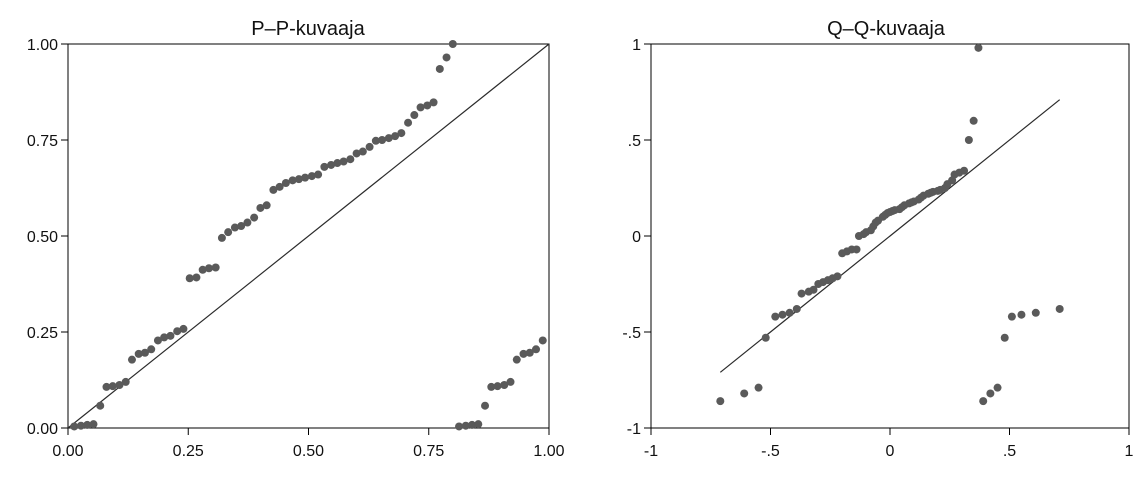 Image resolution: width=1134 pixels, height=477 pixels. What do you see at coordinates (308, 451) in the screenshot?
I see `pp-x-tick-label: 0.50` at bounding box center [308, 451].